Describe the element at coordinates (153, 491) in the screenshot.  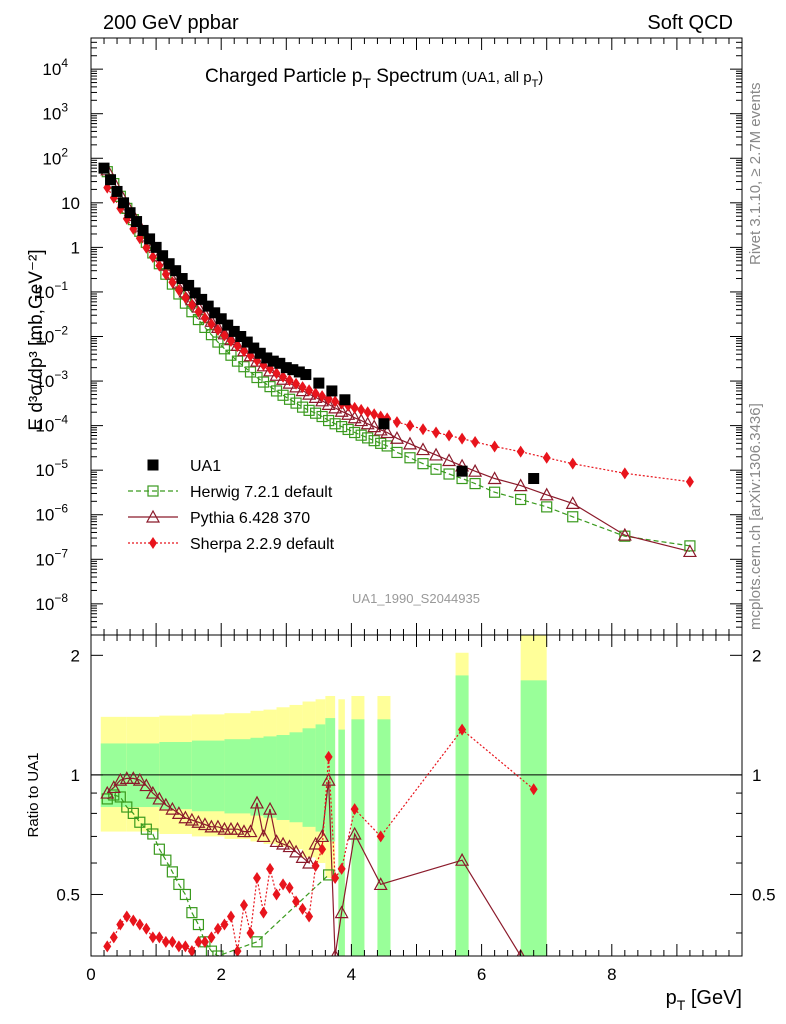
I see `legend-herwig-marker` at that location.